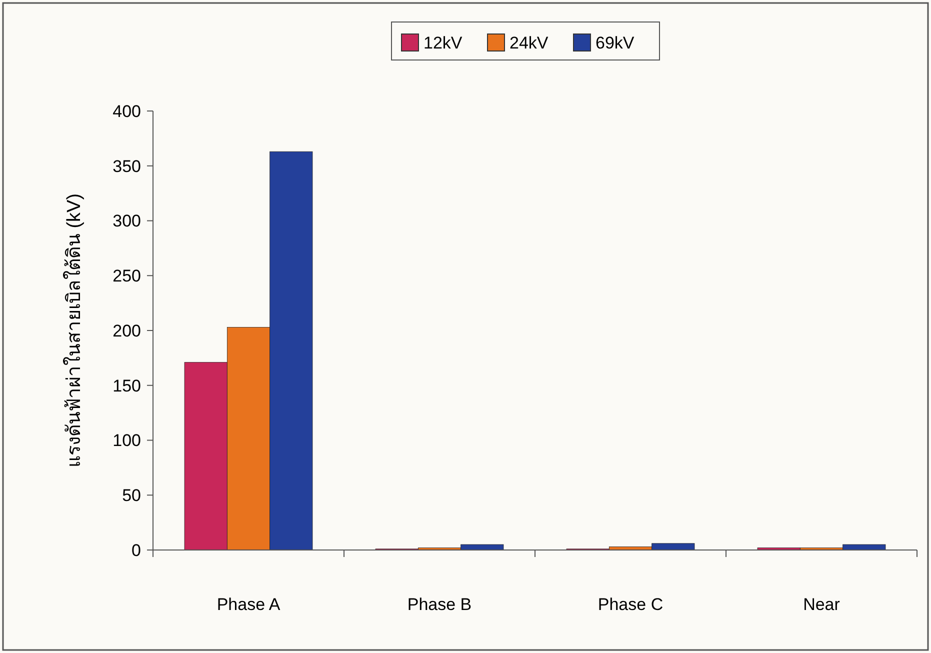 This screenshot has height=653, width=931. What do you see at coordinates (126, 330) in the screenshot?
I see `y-tick-label: 200` at bounding box center [126, 330].